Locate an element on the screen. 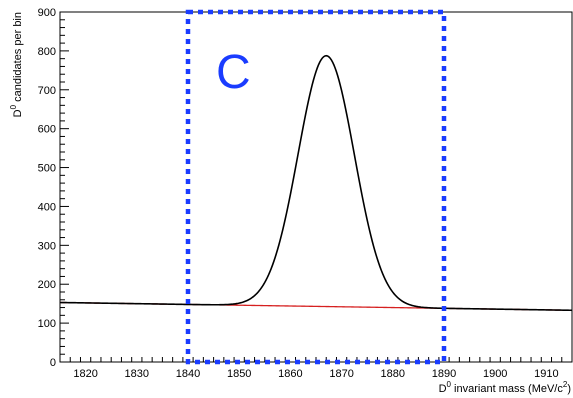 This screenshot has width=573, height=398. x-tick-label: 1880 is located at coordinates (393, 374).